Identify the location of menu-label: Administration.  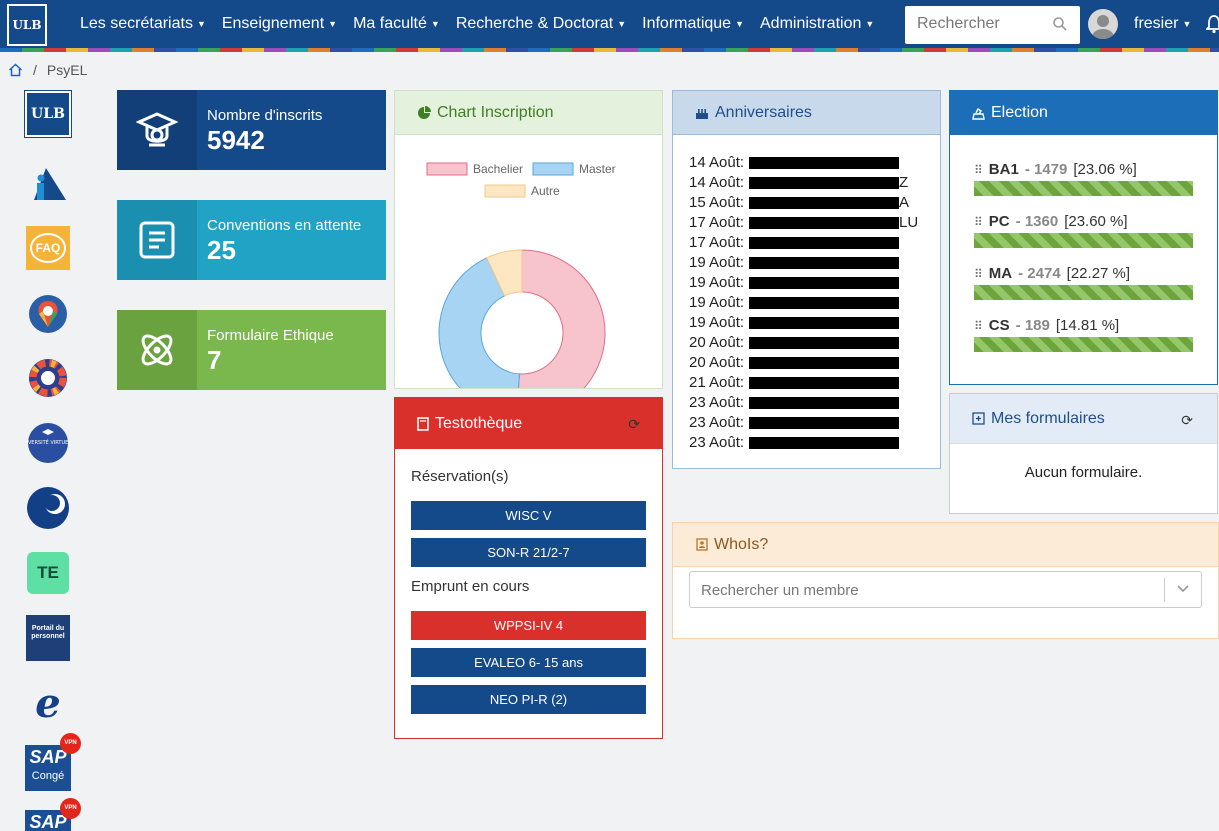
(811, 23).